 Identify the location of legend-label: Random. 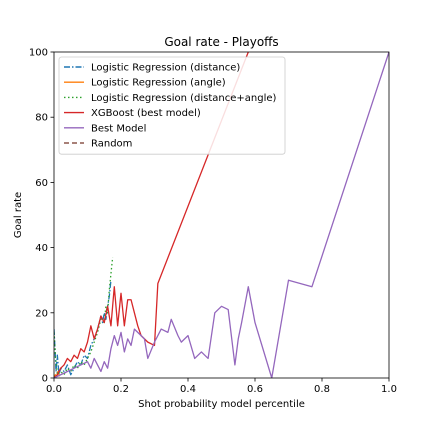
(111, 144).